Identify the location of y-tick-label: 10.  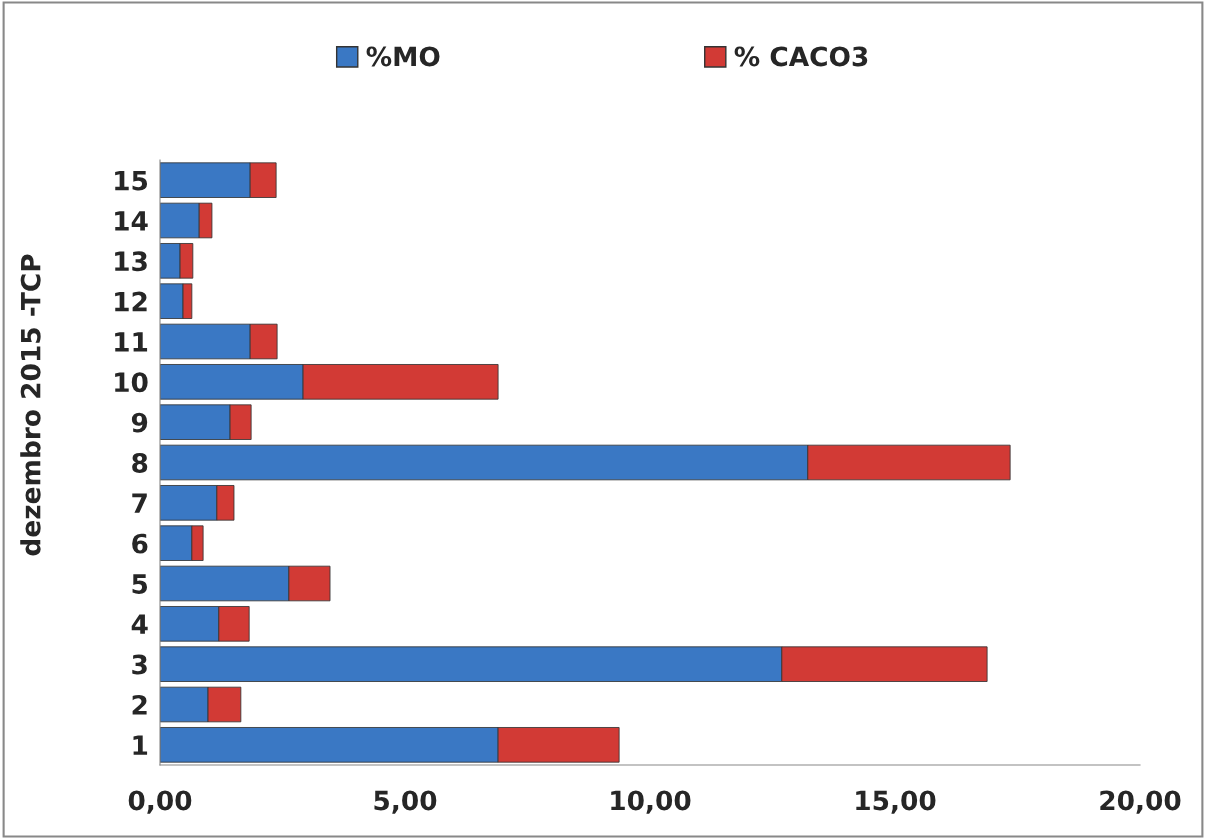
(131, 382).